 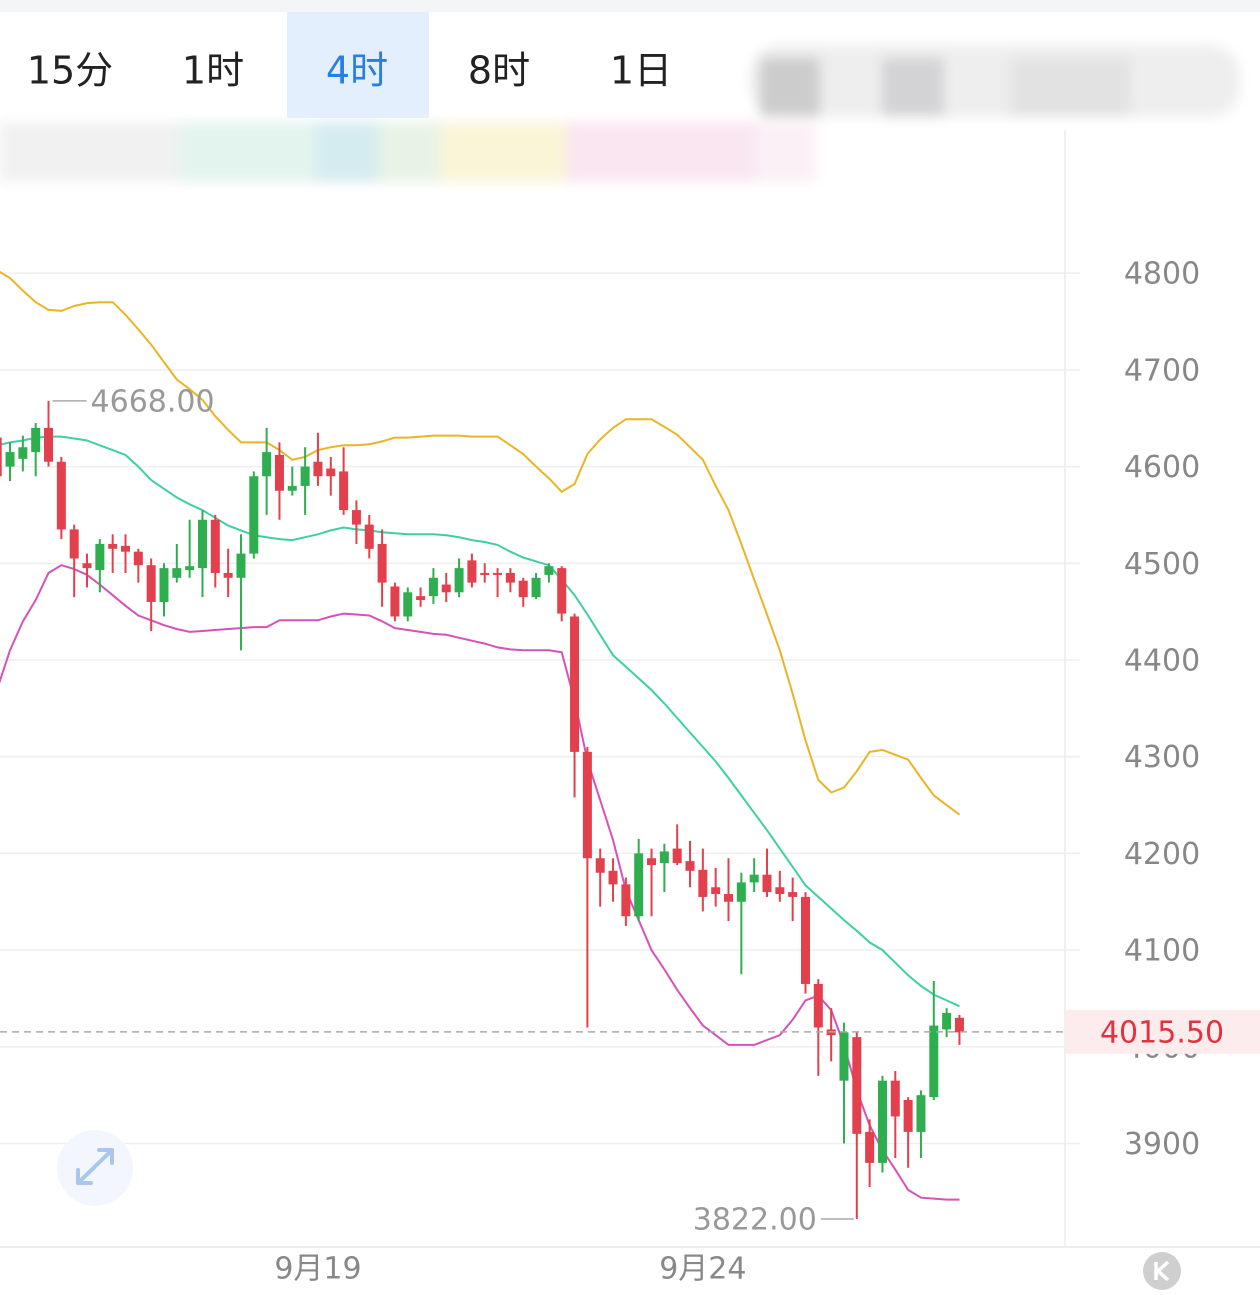 I want to click on tab: 15分, so click(x=70, y=71).